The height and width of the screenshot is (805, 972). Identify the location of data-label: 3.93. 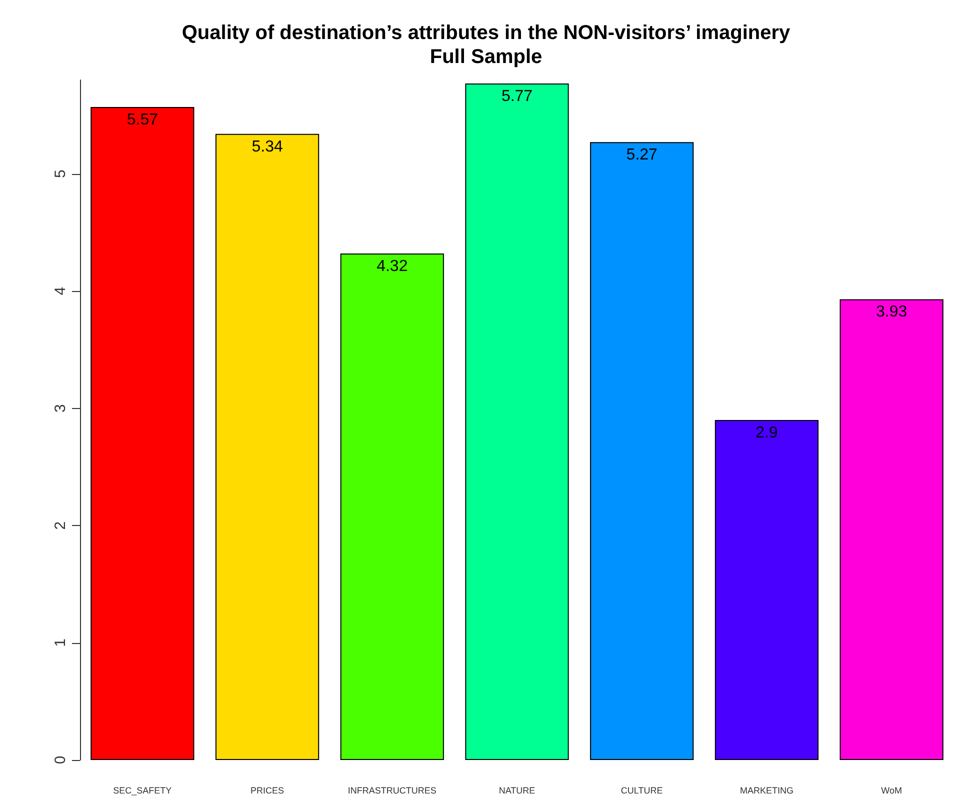
(892, 312).